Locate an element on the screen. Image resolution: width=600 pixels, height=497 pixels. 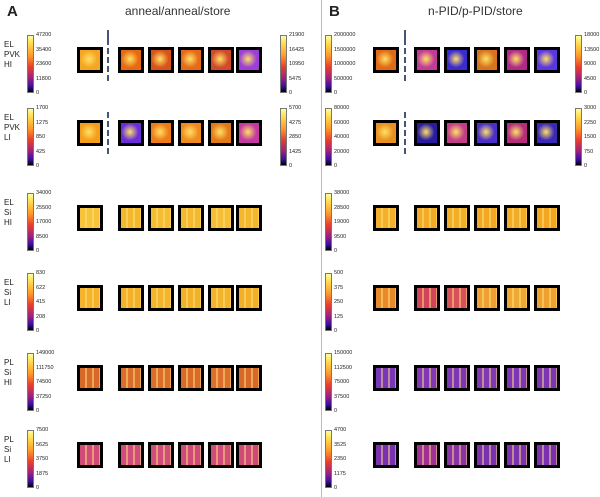
scale-tick: 1500 is located at coordinates (590, 137).